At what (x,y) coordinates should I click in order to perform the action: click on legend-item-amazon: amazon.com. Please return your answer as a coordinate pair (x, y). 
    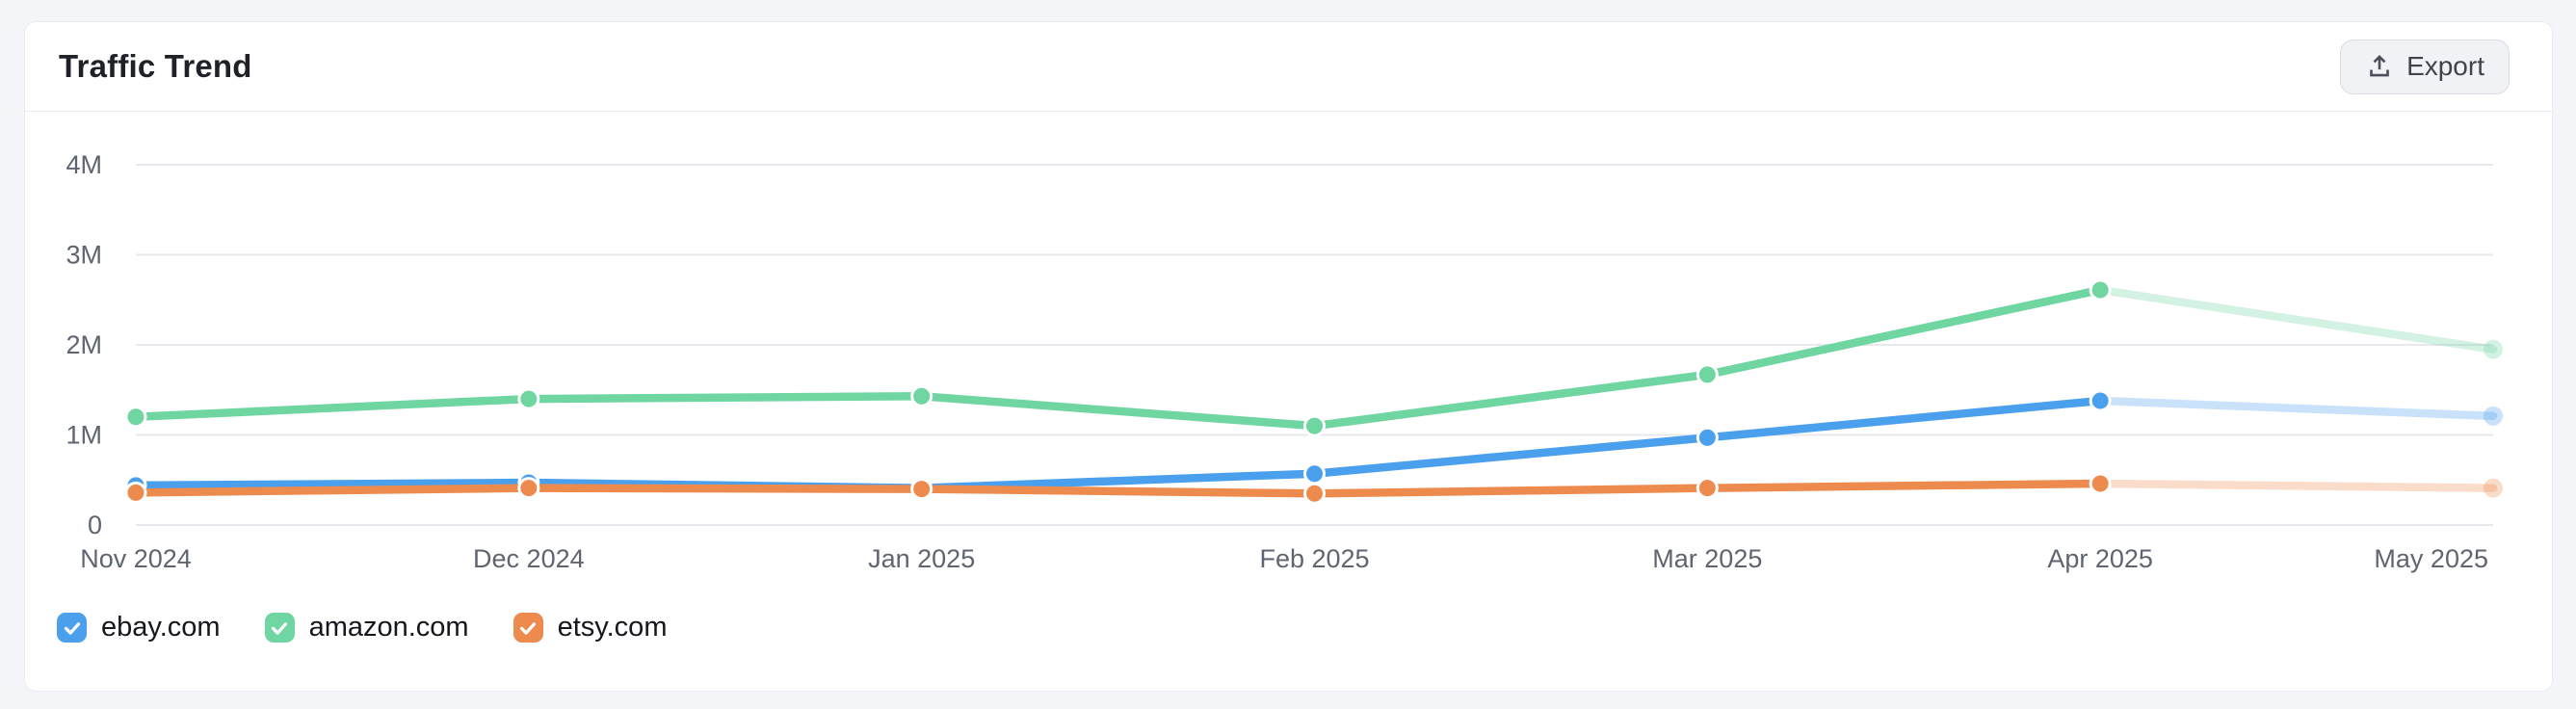
    Looking at the image, I should click on (367, 627).